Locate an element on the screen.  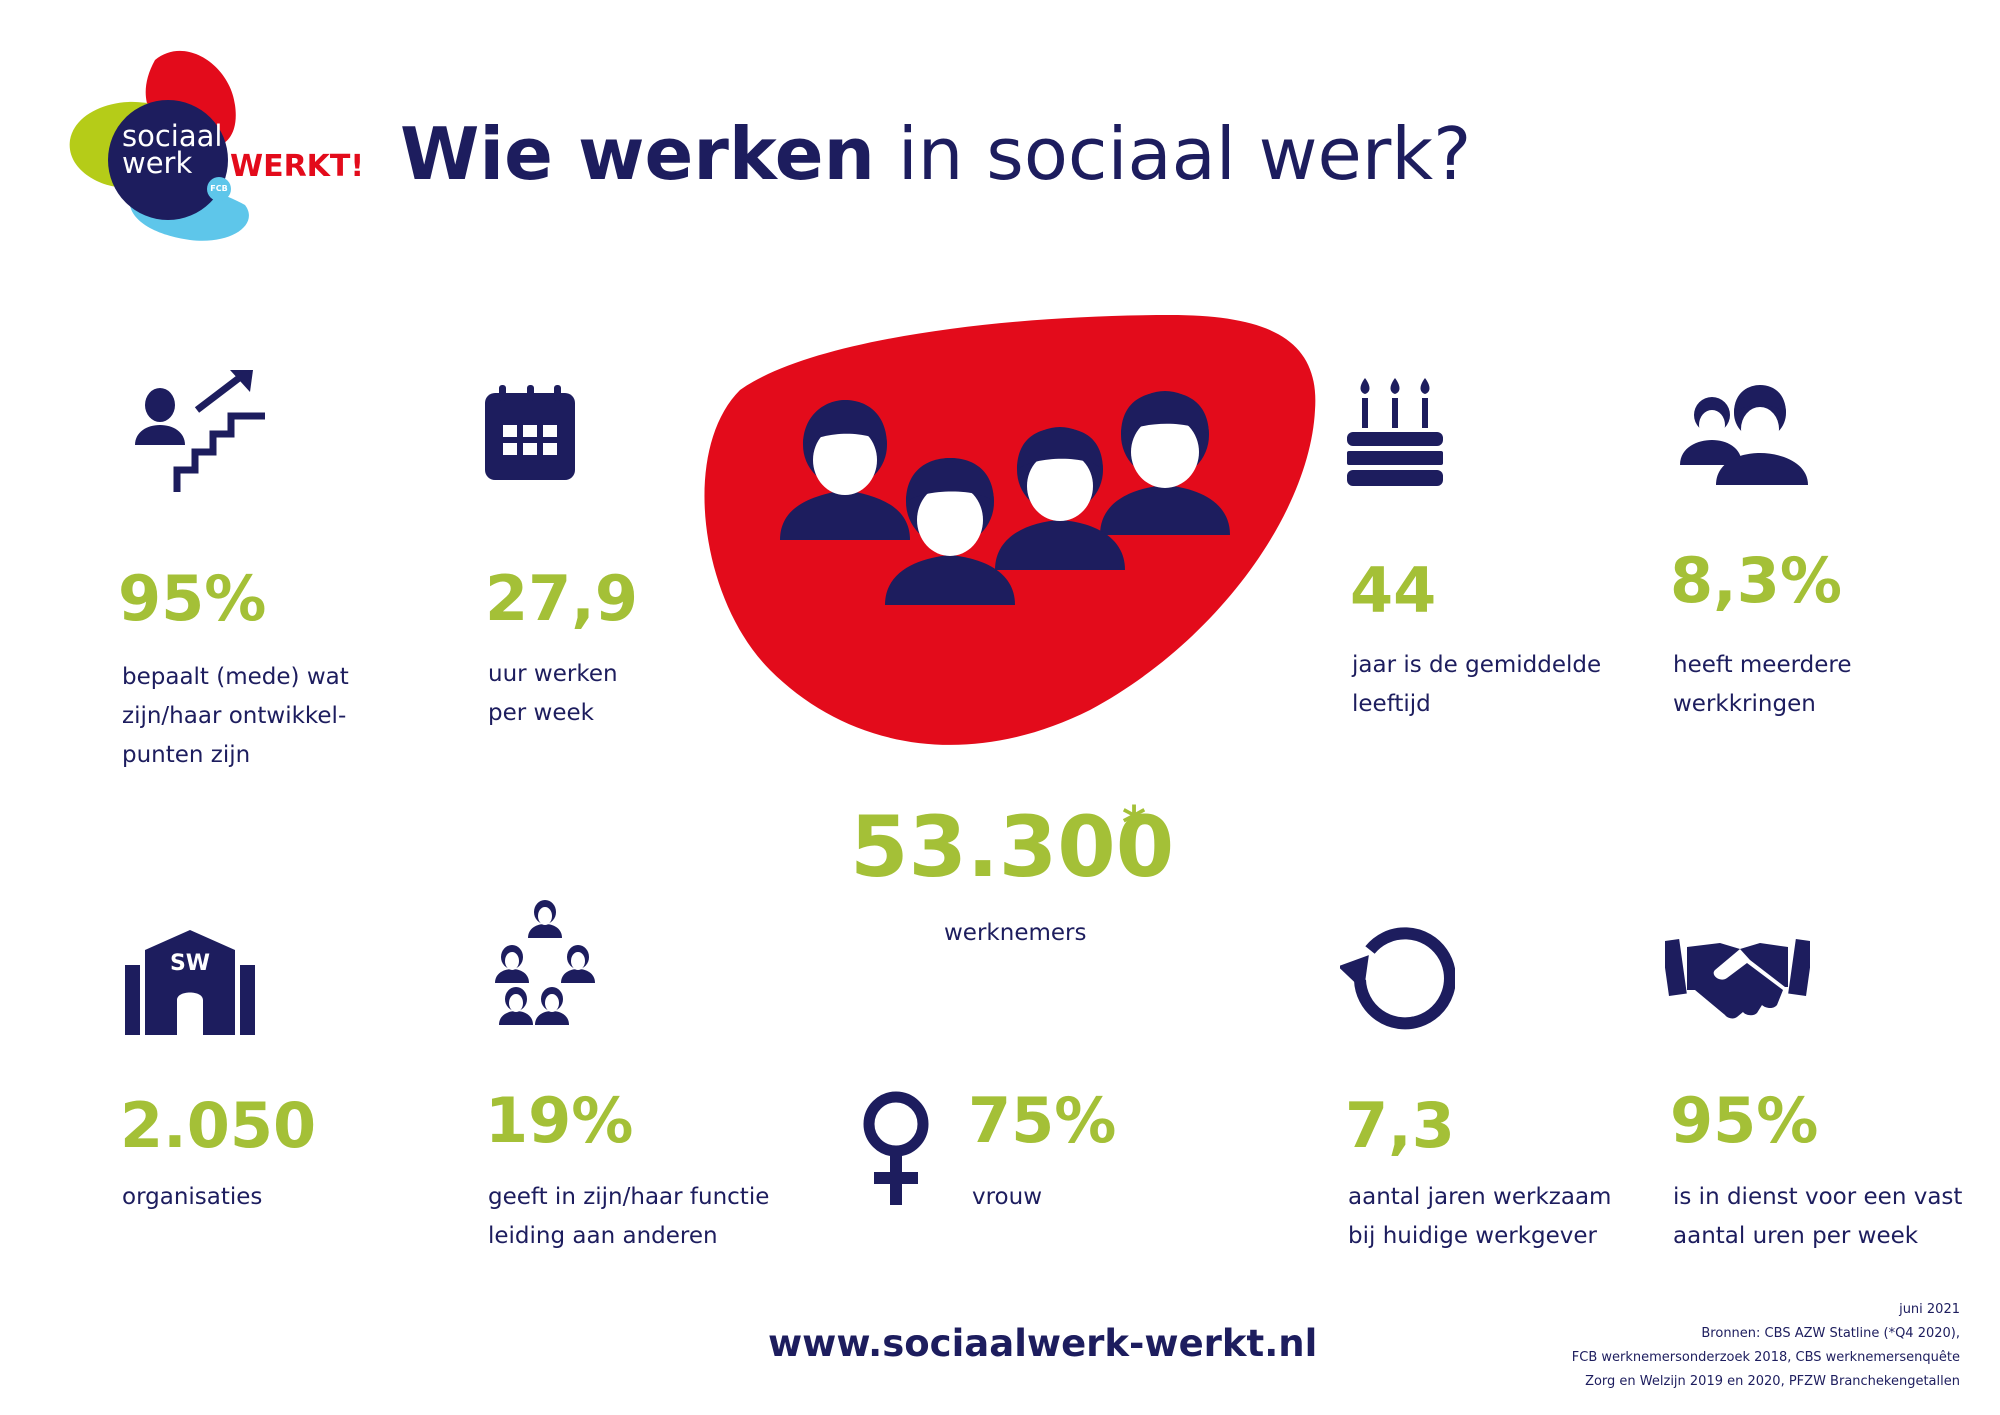
handshake-icon is located at coordinates (1737, 979).